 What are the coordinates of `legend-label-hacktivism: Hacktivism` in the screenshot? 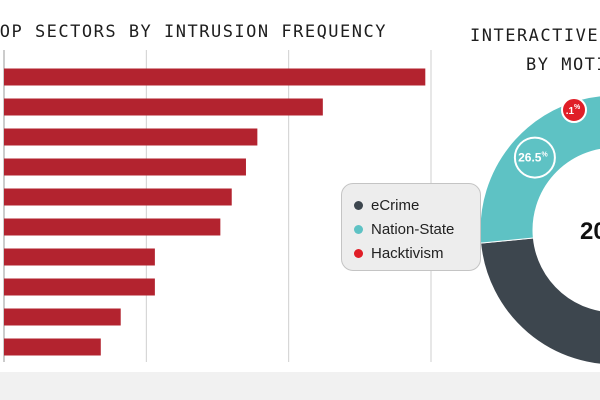 It's located at (407, 253).